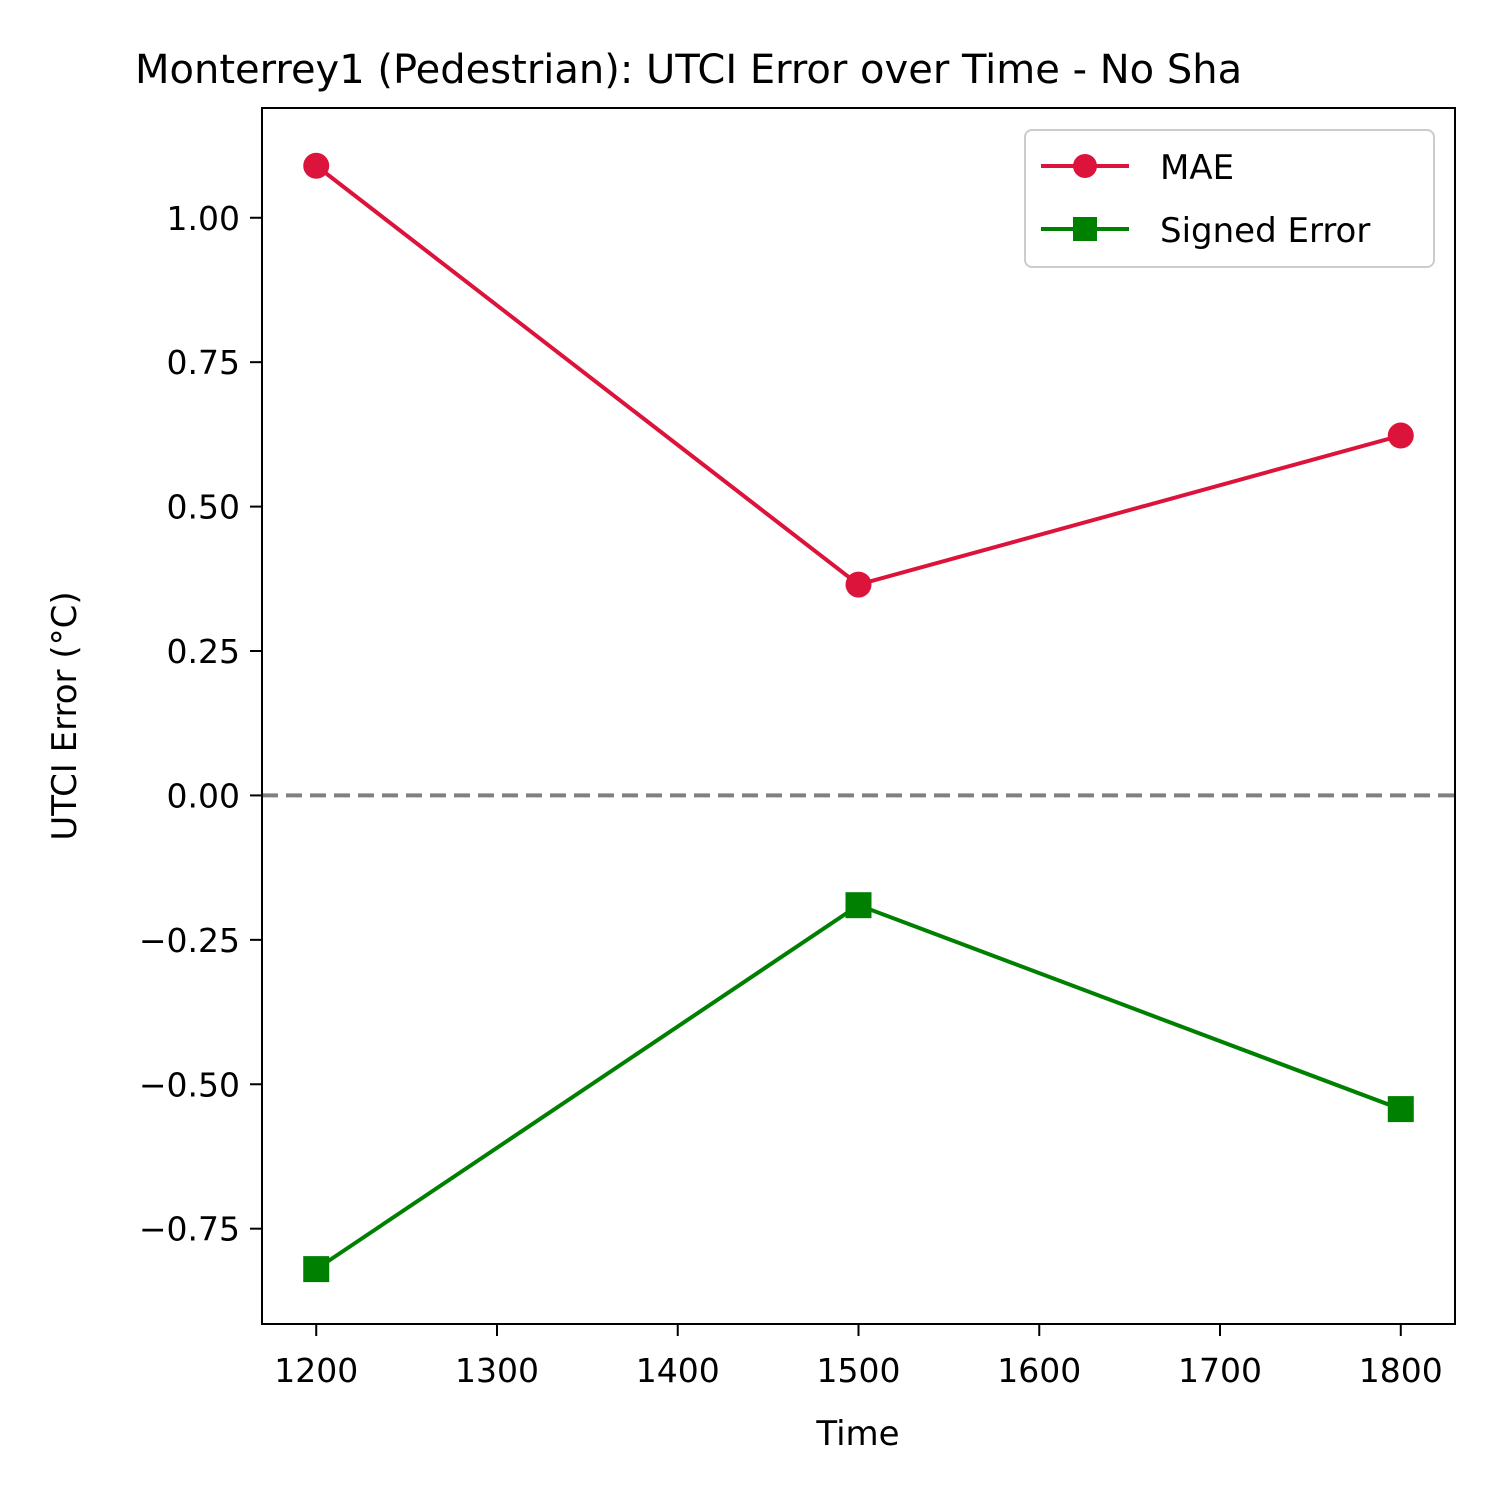 The height and width of the screenshot is (1500, 1500). Describe the element at coordinates (189, 1229) in the screenshot. I see `y-tick-label: −0.75` at that location.